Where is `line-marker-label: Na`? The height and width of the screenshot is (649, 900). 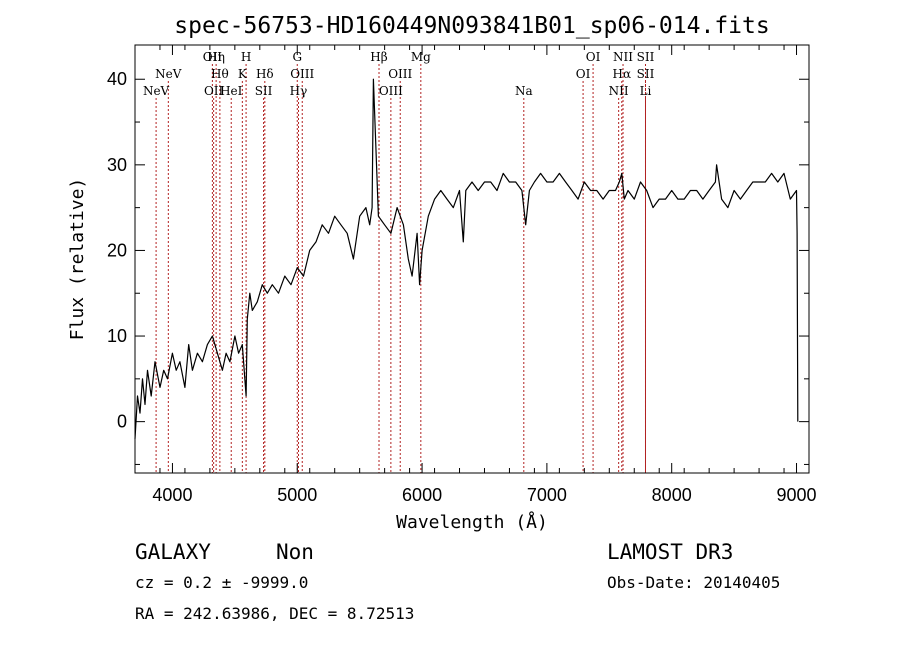 line-marker-label: Na is located at coordinates (524, 91).